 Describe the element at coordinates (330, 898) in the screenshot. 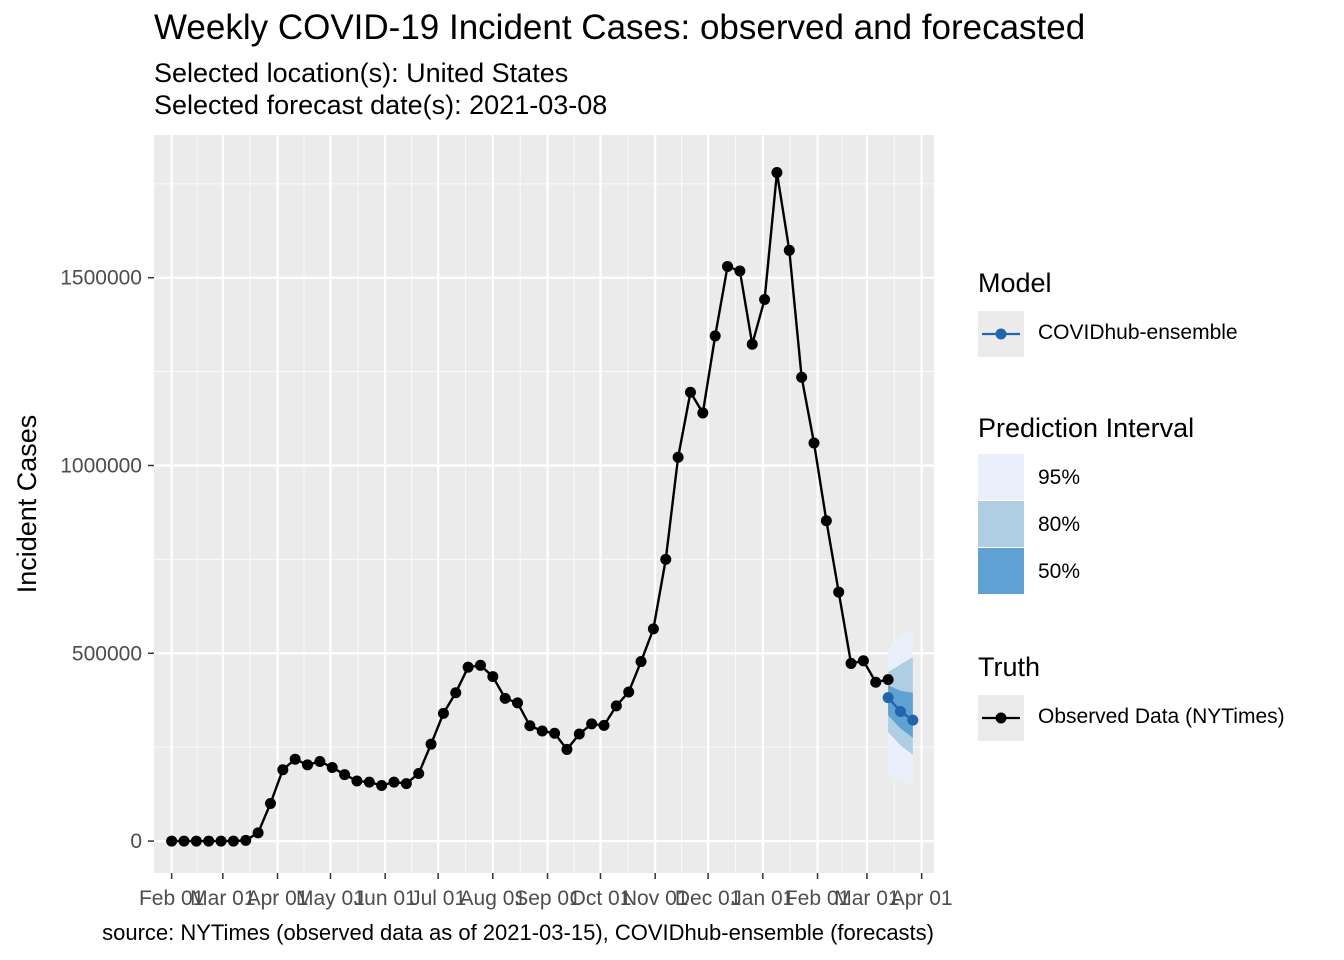

I see `x-tick-label: May 01` at that location.